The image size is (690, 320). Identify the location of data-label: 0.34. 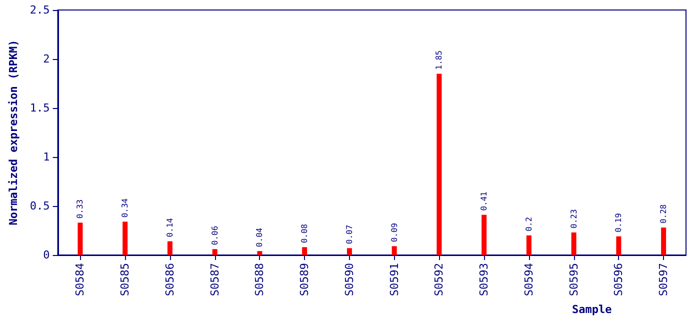
(125, 208).